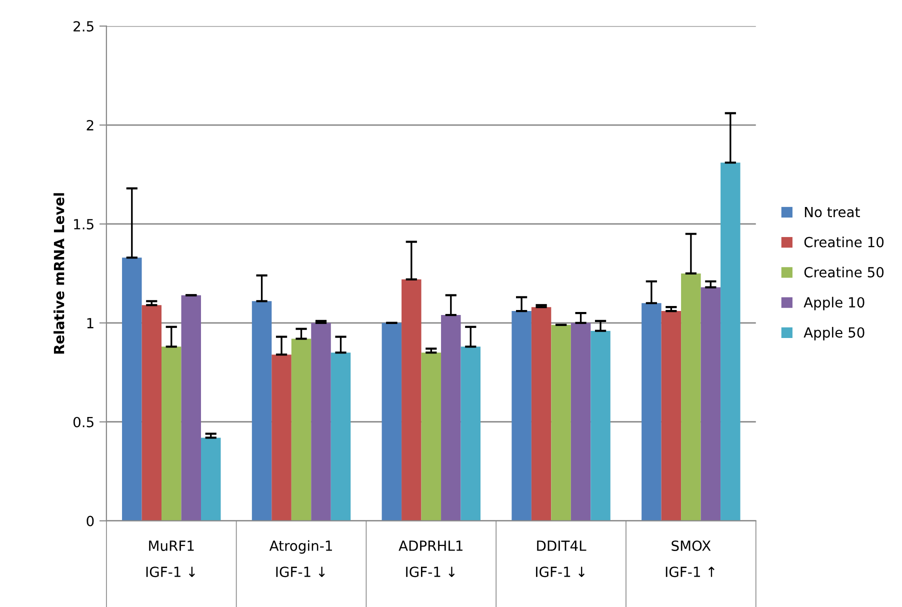 The width and height of the screenshot is (902, 607). What do you see at coordinates (90, 323) in the screenshot?
I see `y-tick-label: 1` at bounding box center [90, 323].